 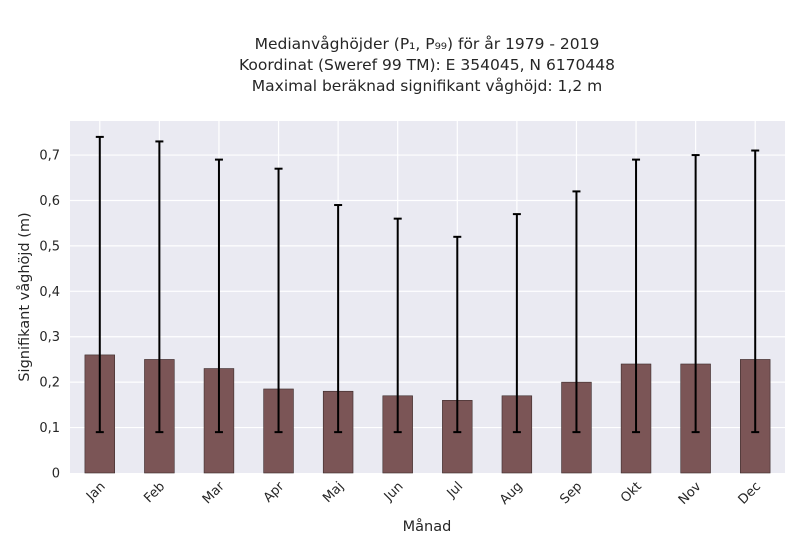 I want to click on x-tick-label: Nov, so click(x=690, y=493).